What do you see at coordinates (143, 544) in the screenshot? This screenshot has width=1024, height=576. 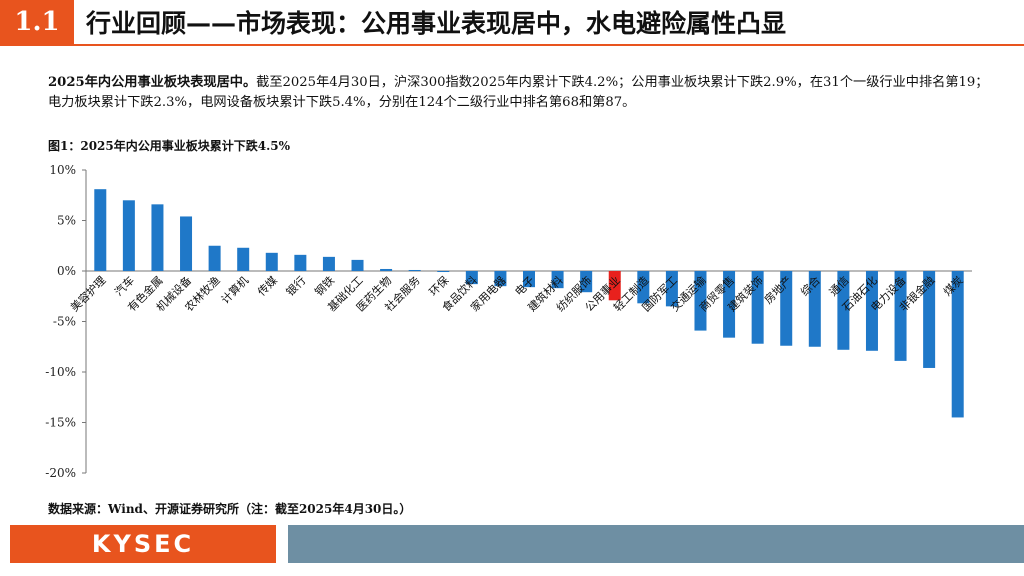 I see `kysec-logo: KYSEC` at bounding box center [143, 544].